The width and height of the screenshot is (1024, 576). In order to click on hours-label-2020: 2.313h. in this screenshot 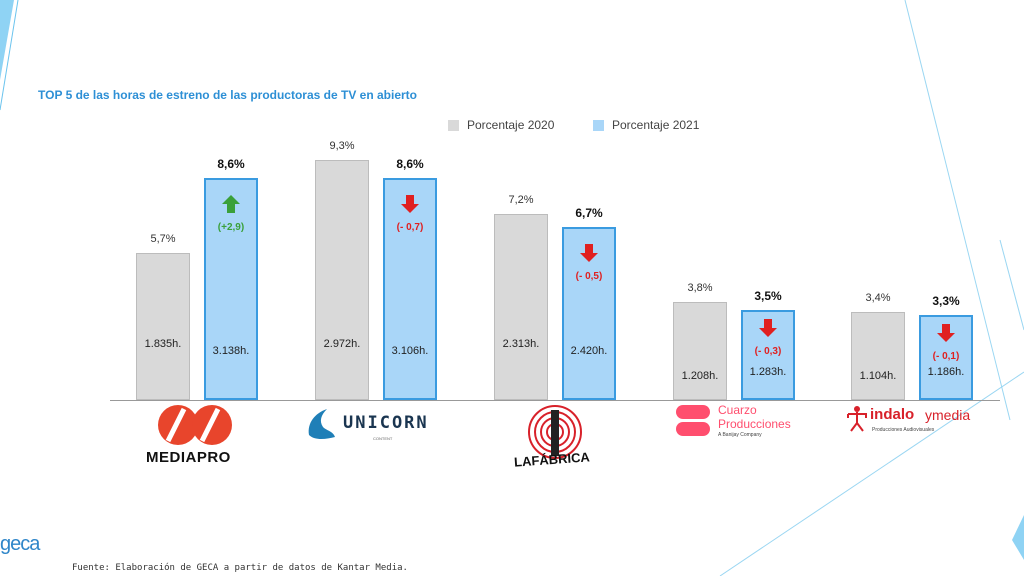, I will do `click(521, 344)`.